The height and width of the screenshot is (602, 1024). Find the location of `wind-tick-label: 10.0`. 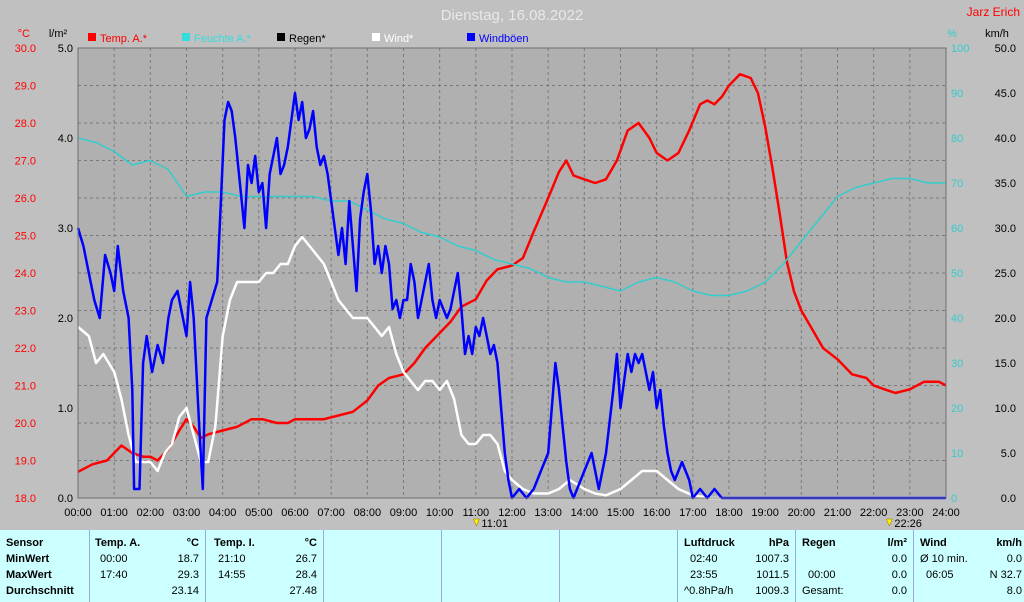

wind-tick-label: 10.0 is located at coordinates (1005, 409).